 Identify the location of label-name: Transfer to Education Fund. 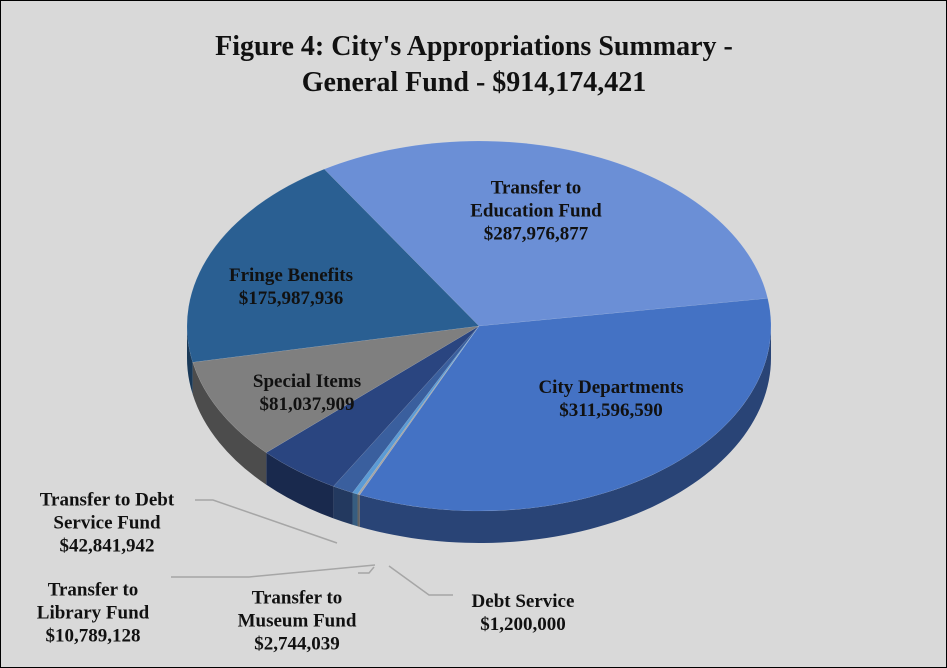
(536, 199).